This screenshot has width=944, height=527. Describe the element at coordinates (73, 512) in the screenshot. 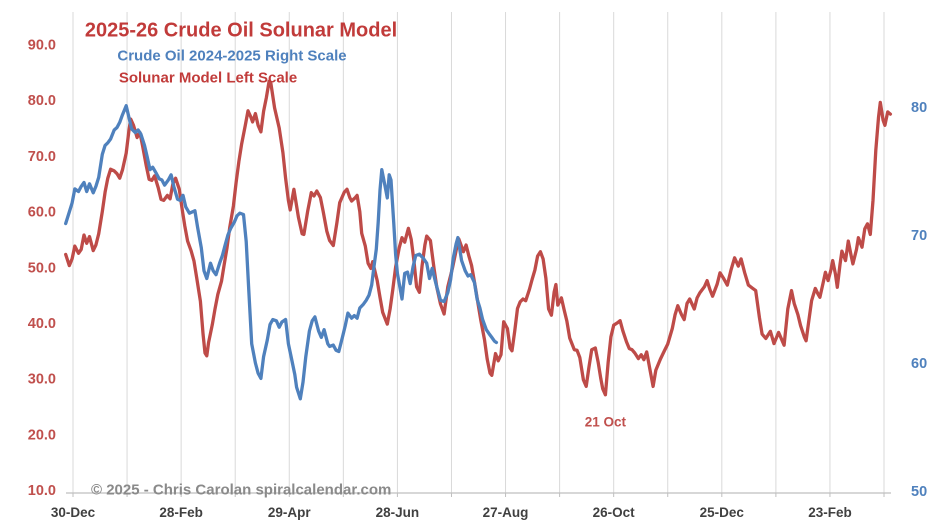

I see `x-axis-label: 30-Dec` at that location.